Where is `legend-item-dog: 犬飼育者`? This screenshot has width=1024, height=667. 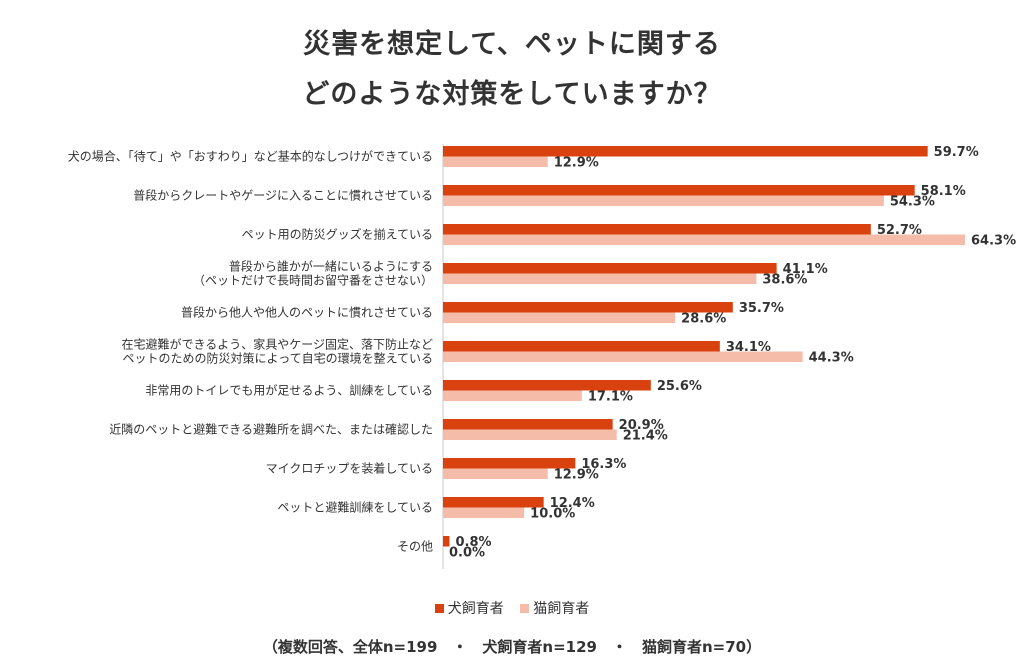 legend-item-dog: 犬飼育者 is located at coordinates (469, 608).